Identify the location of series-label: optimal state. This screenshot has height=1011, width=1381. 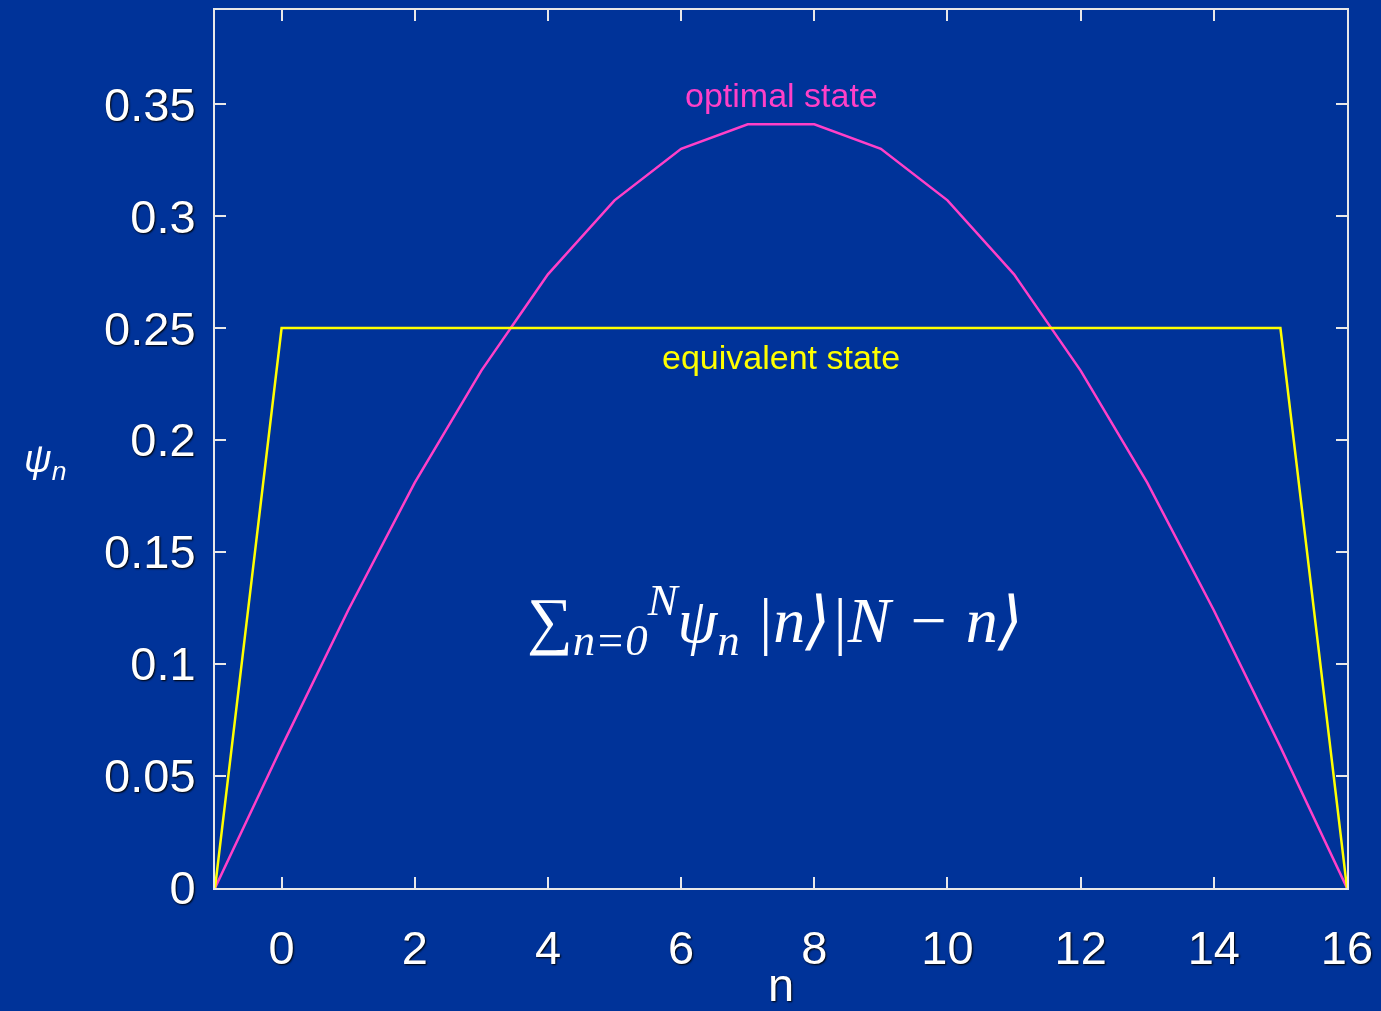
(781, 95).